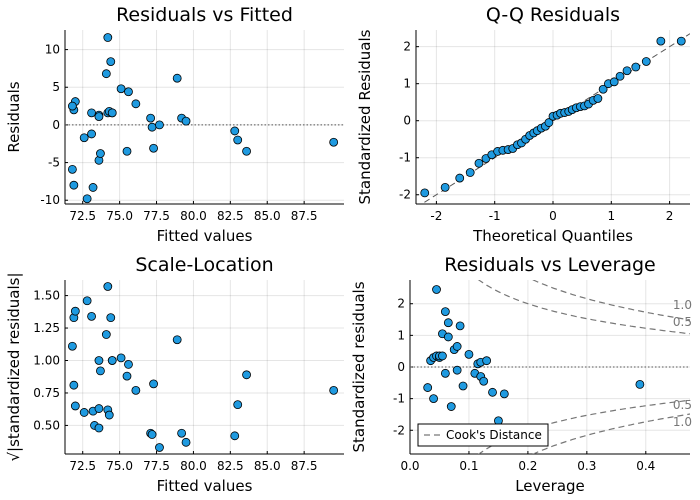 The image size is (700, 500). I want to click on y-axis-label: Standardized Residuals, so click(365, 116).